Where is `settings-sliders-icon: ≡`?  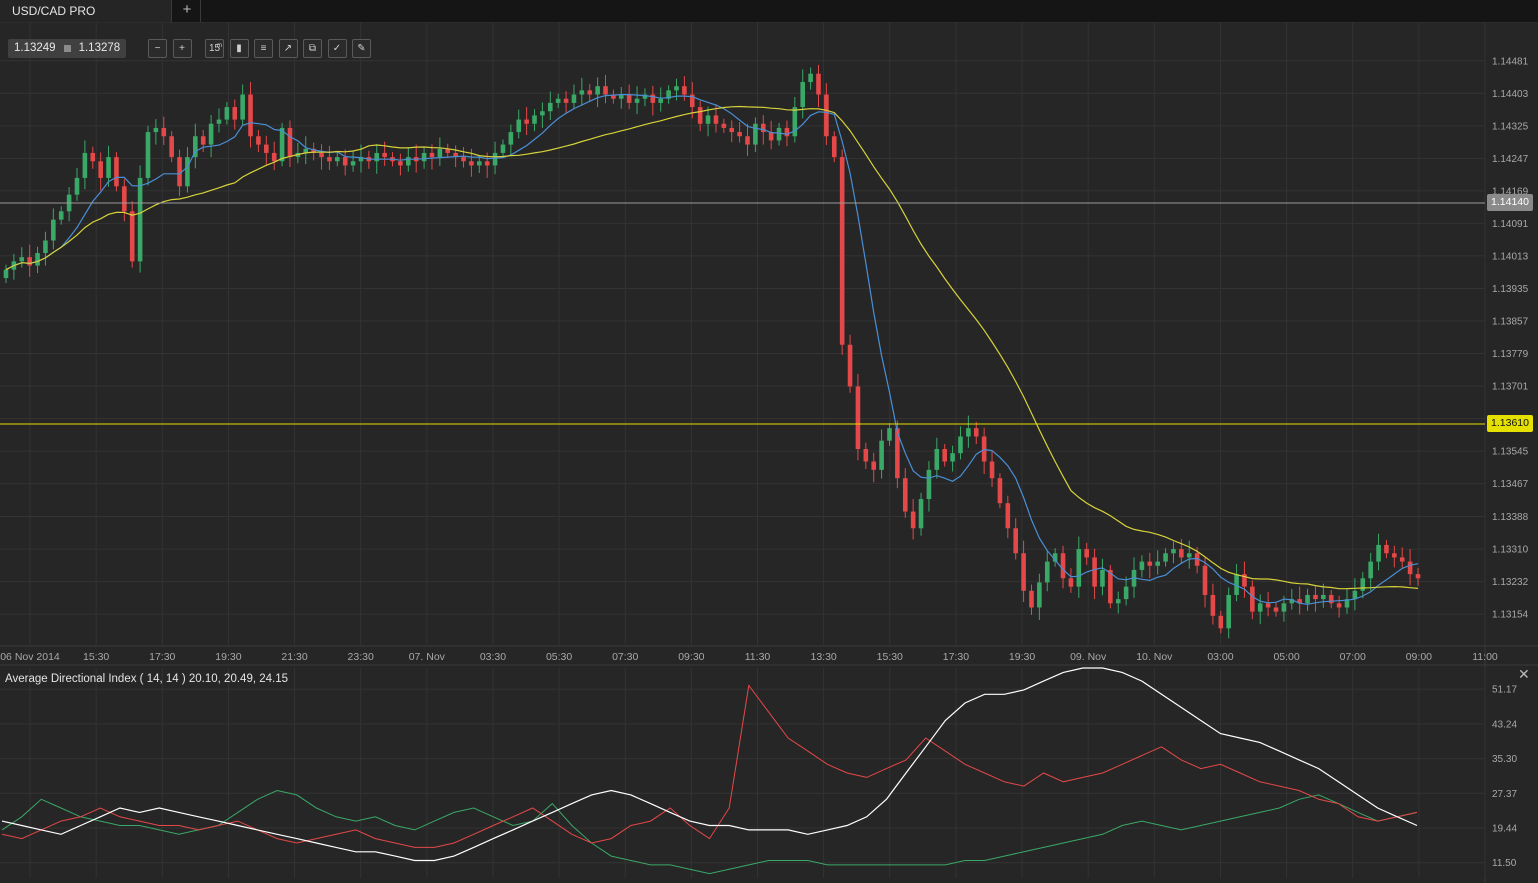
settings-sliders-icon: ≡ is located at coordinates (263, 48).